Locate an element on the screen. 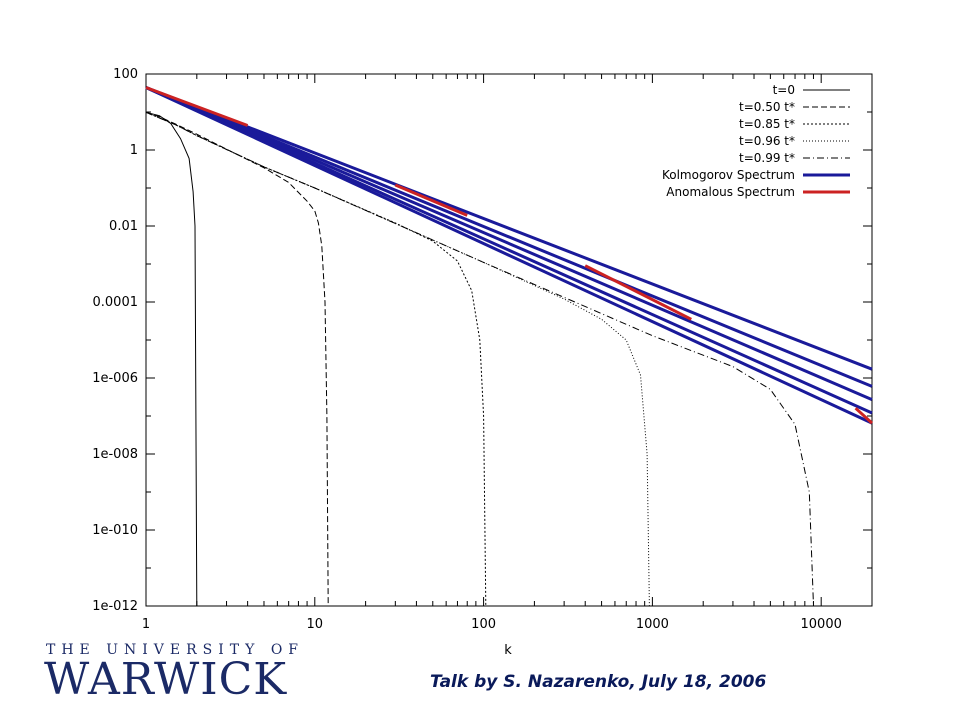 The height and width of the screenshot is (720, 960). legend-label: t=0.96 t* is located at coordinates (767, 141).